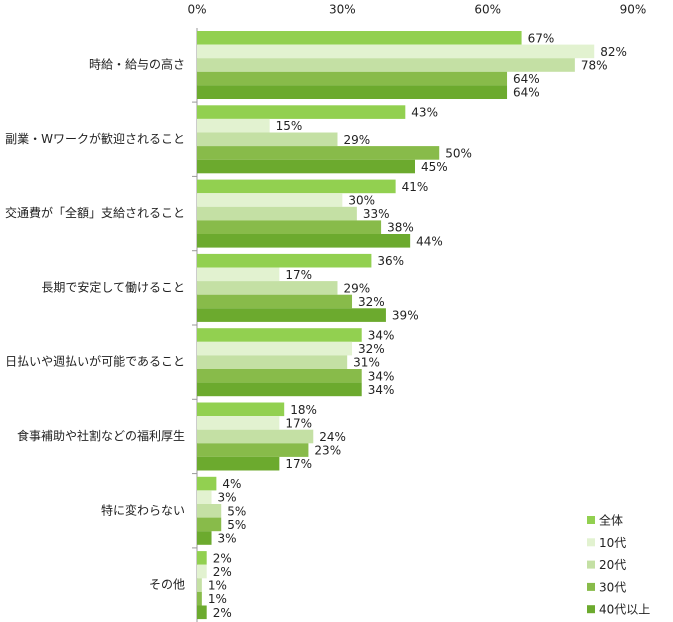  I want to click on value-label: 15%, so click(289, 126).